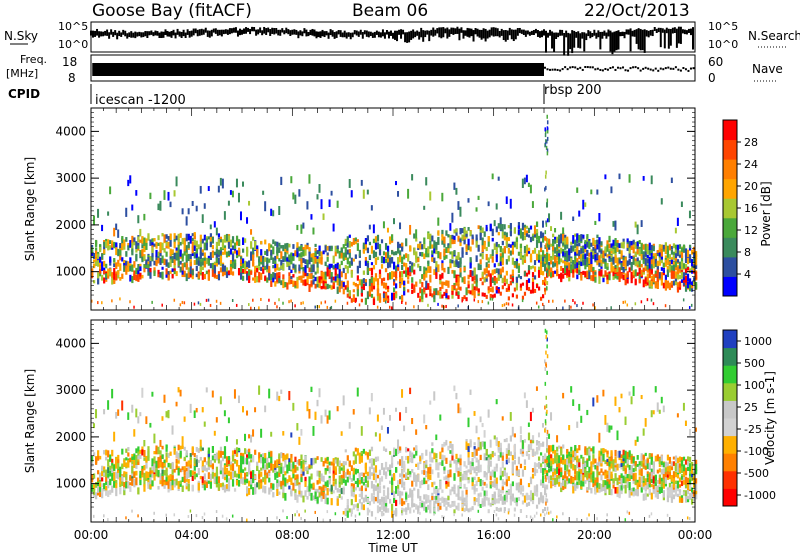  Describe the element at coordinates (637, 11) in the screenshot. I see `date-label: 22/Oct/2013` at that location.